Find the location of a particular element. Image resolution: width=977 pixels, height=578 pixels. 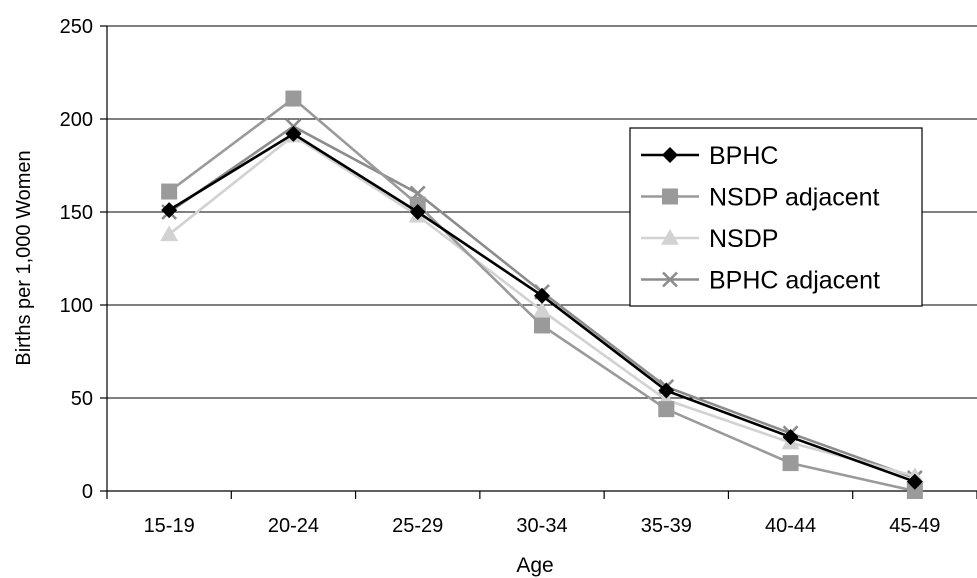

x-axis-title: Age is located at coordinates (534, 565).